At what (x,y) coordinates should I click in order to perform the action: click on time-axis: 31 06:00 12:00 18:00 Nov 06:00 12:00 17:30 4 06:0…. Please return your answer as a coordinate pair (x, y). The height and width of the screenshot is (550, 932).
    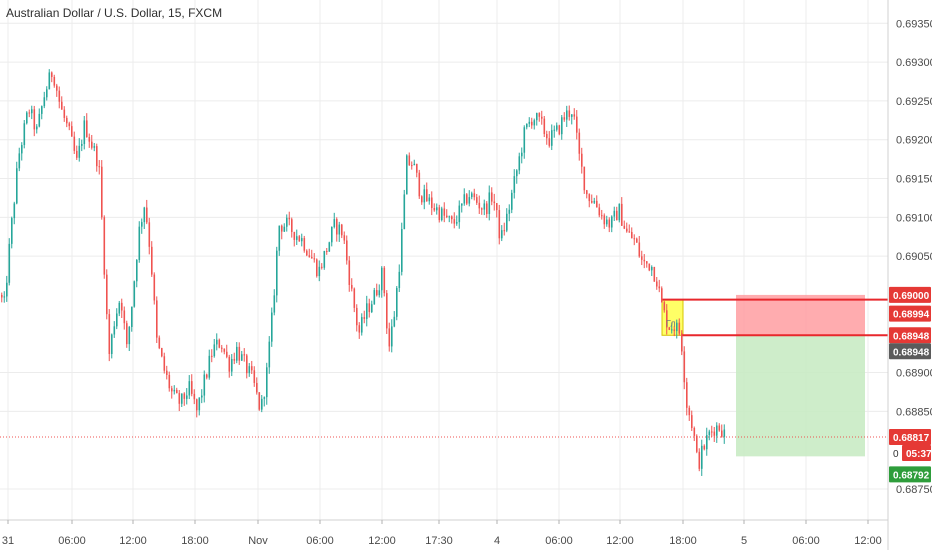
    Looking at the image, I should click on (442, 533).